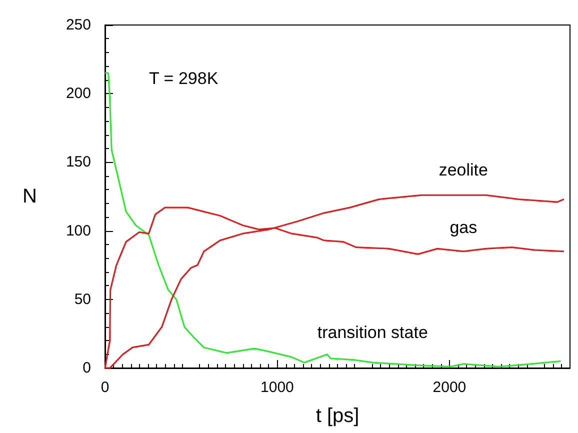  I want to click on x-tick-label: 2000, so click(449, 387).